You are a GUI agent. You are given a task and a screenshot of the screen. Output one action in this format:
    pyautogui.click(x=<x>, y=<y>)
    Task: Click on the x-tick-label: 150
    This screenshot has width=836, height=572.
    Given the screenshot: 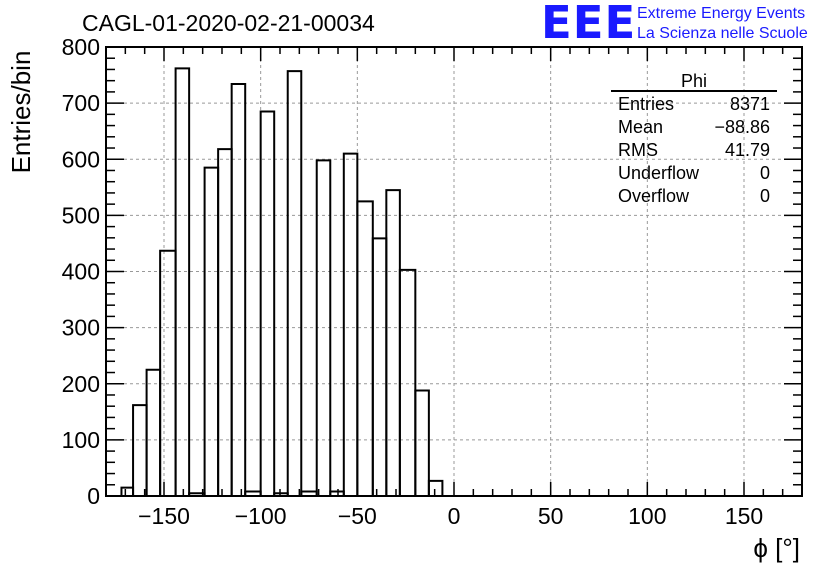 What is the action you would take?
    pyautogui.click(x=744, y=516)
    